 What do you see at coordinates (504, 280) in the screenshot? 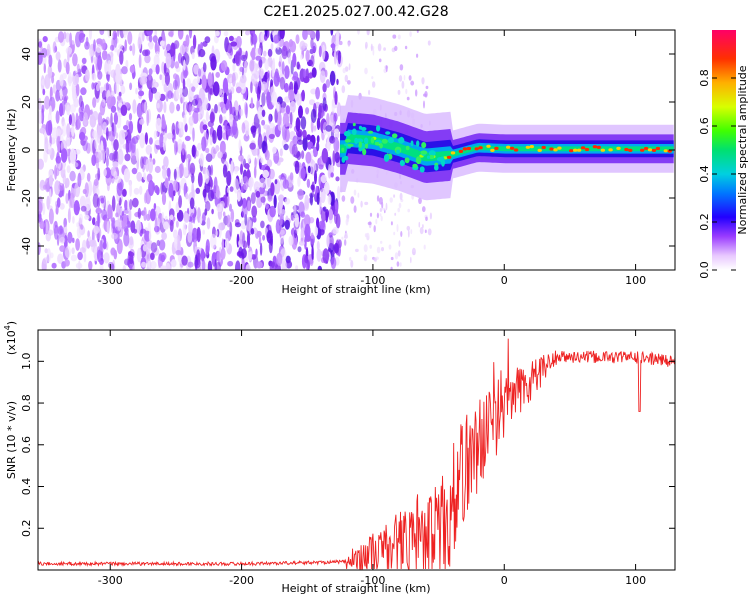
I see `x-tick-label: 0` at bounding box center [504, 280].